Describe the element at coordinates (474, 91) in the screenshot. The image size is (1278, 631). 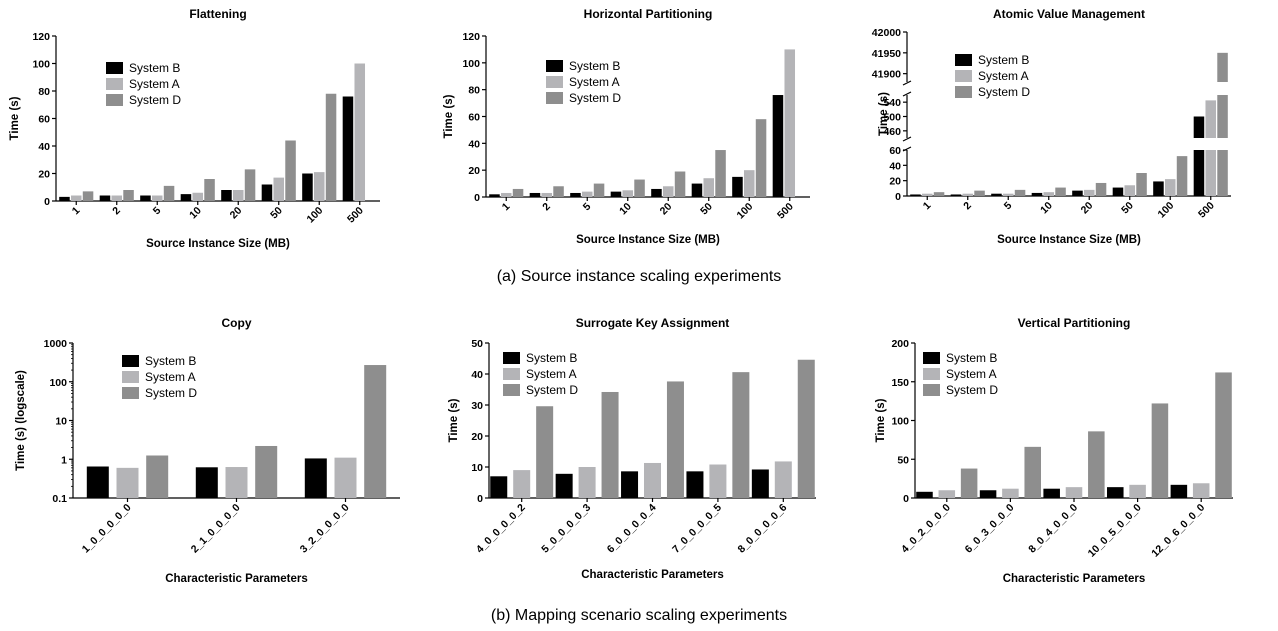
I see `y-tick-label: 80` at that location.